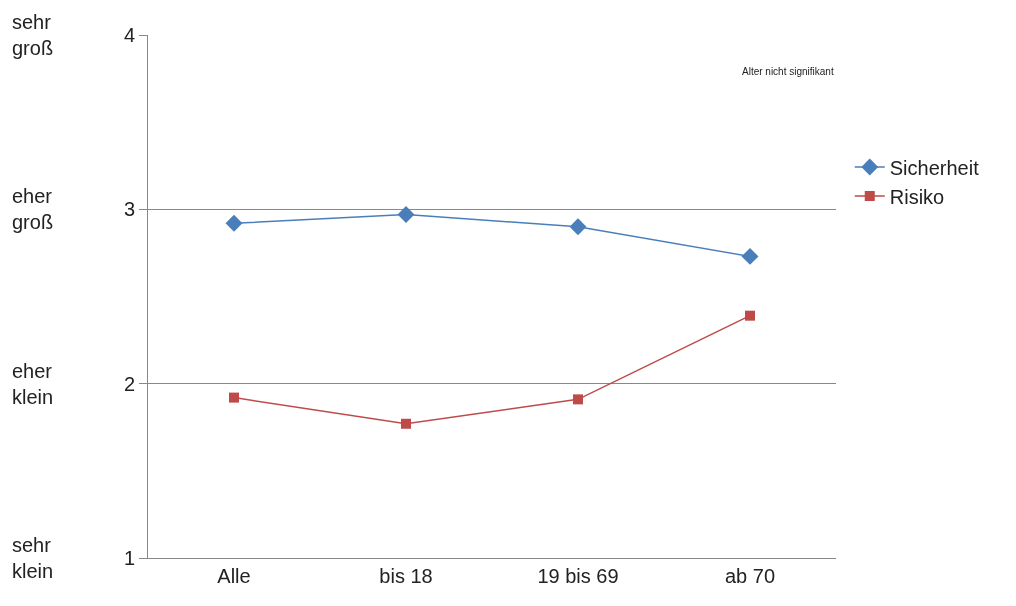 Image resolution: width=1016 pixels, height=606 pixels. I want to click on text: eher klein, so click(33, 384).